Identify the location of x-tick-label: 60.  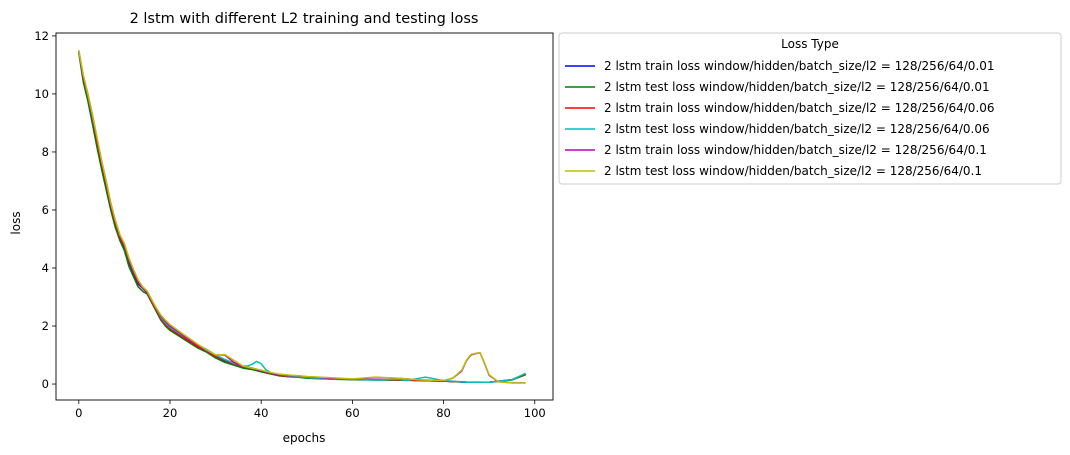
(352, 413).